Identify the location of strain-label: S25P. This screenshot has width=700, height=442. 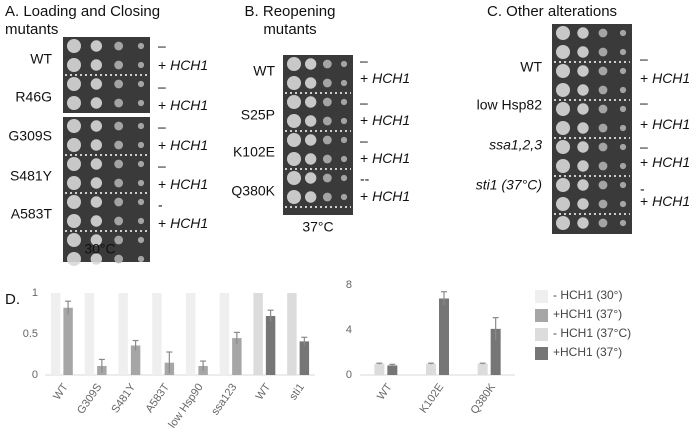
(258, 115).